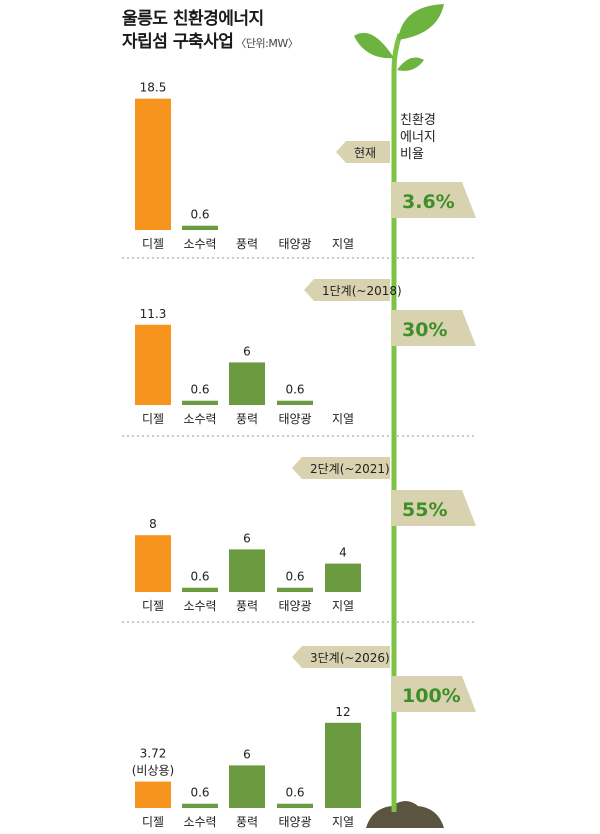 Image resolution: width=600 pixels, height=834 pixels. I want to click on unit-label: 〈단위:MW〉, so click(267, 43).